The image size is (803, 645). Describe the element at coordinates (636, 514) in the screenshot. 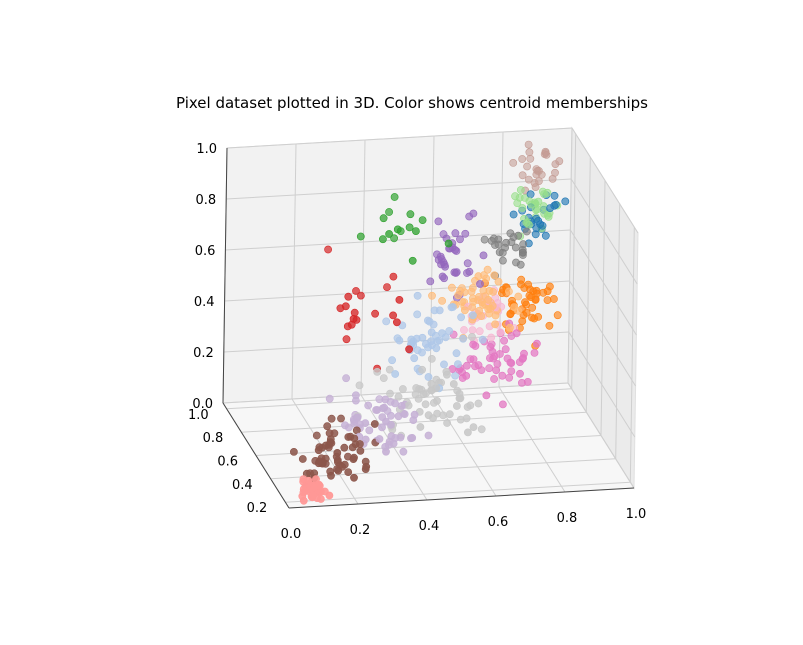

I see `x-tick-label: 1.0` at that location.